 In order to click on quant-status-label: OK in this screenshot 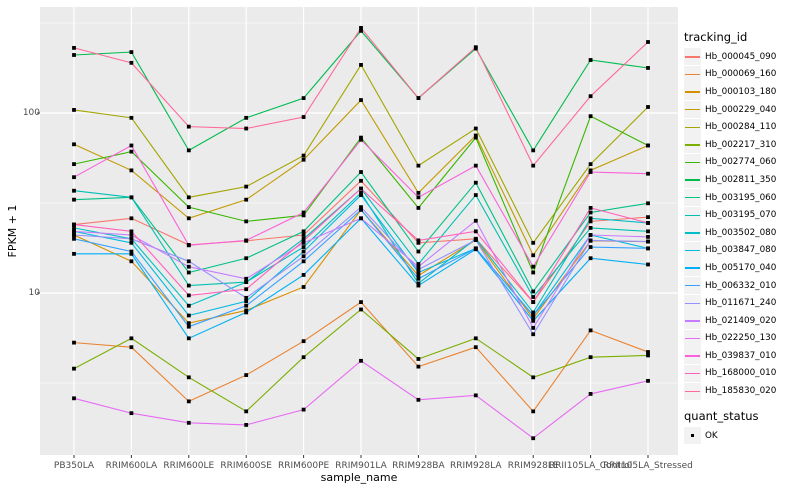, I will do `click(711, 435)`.